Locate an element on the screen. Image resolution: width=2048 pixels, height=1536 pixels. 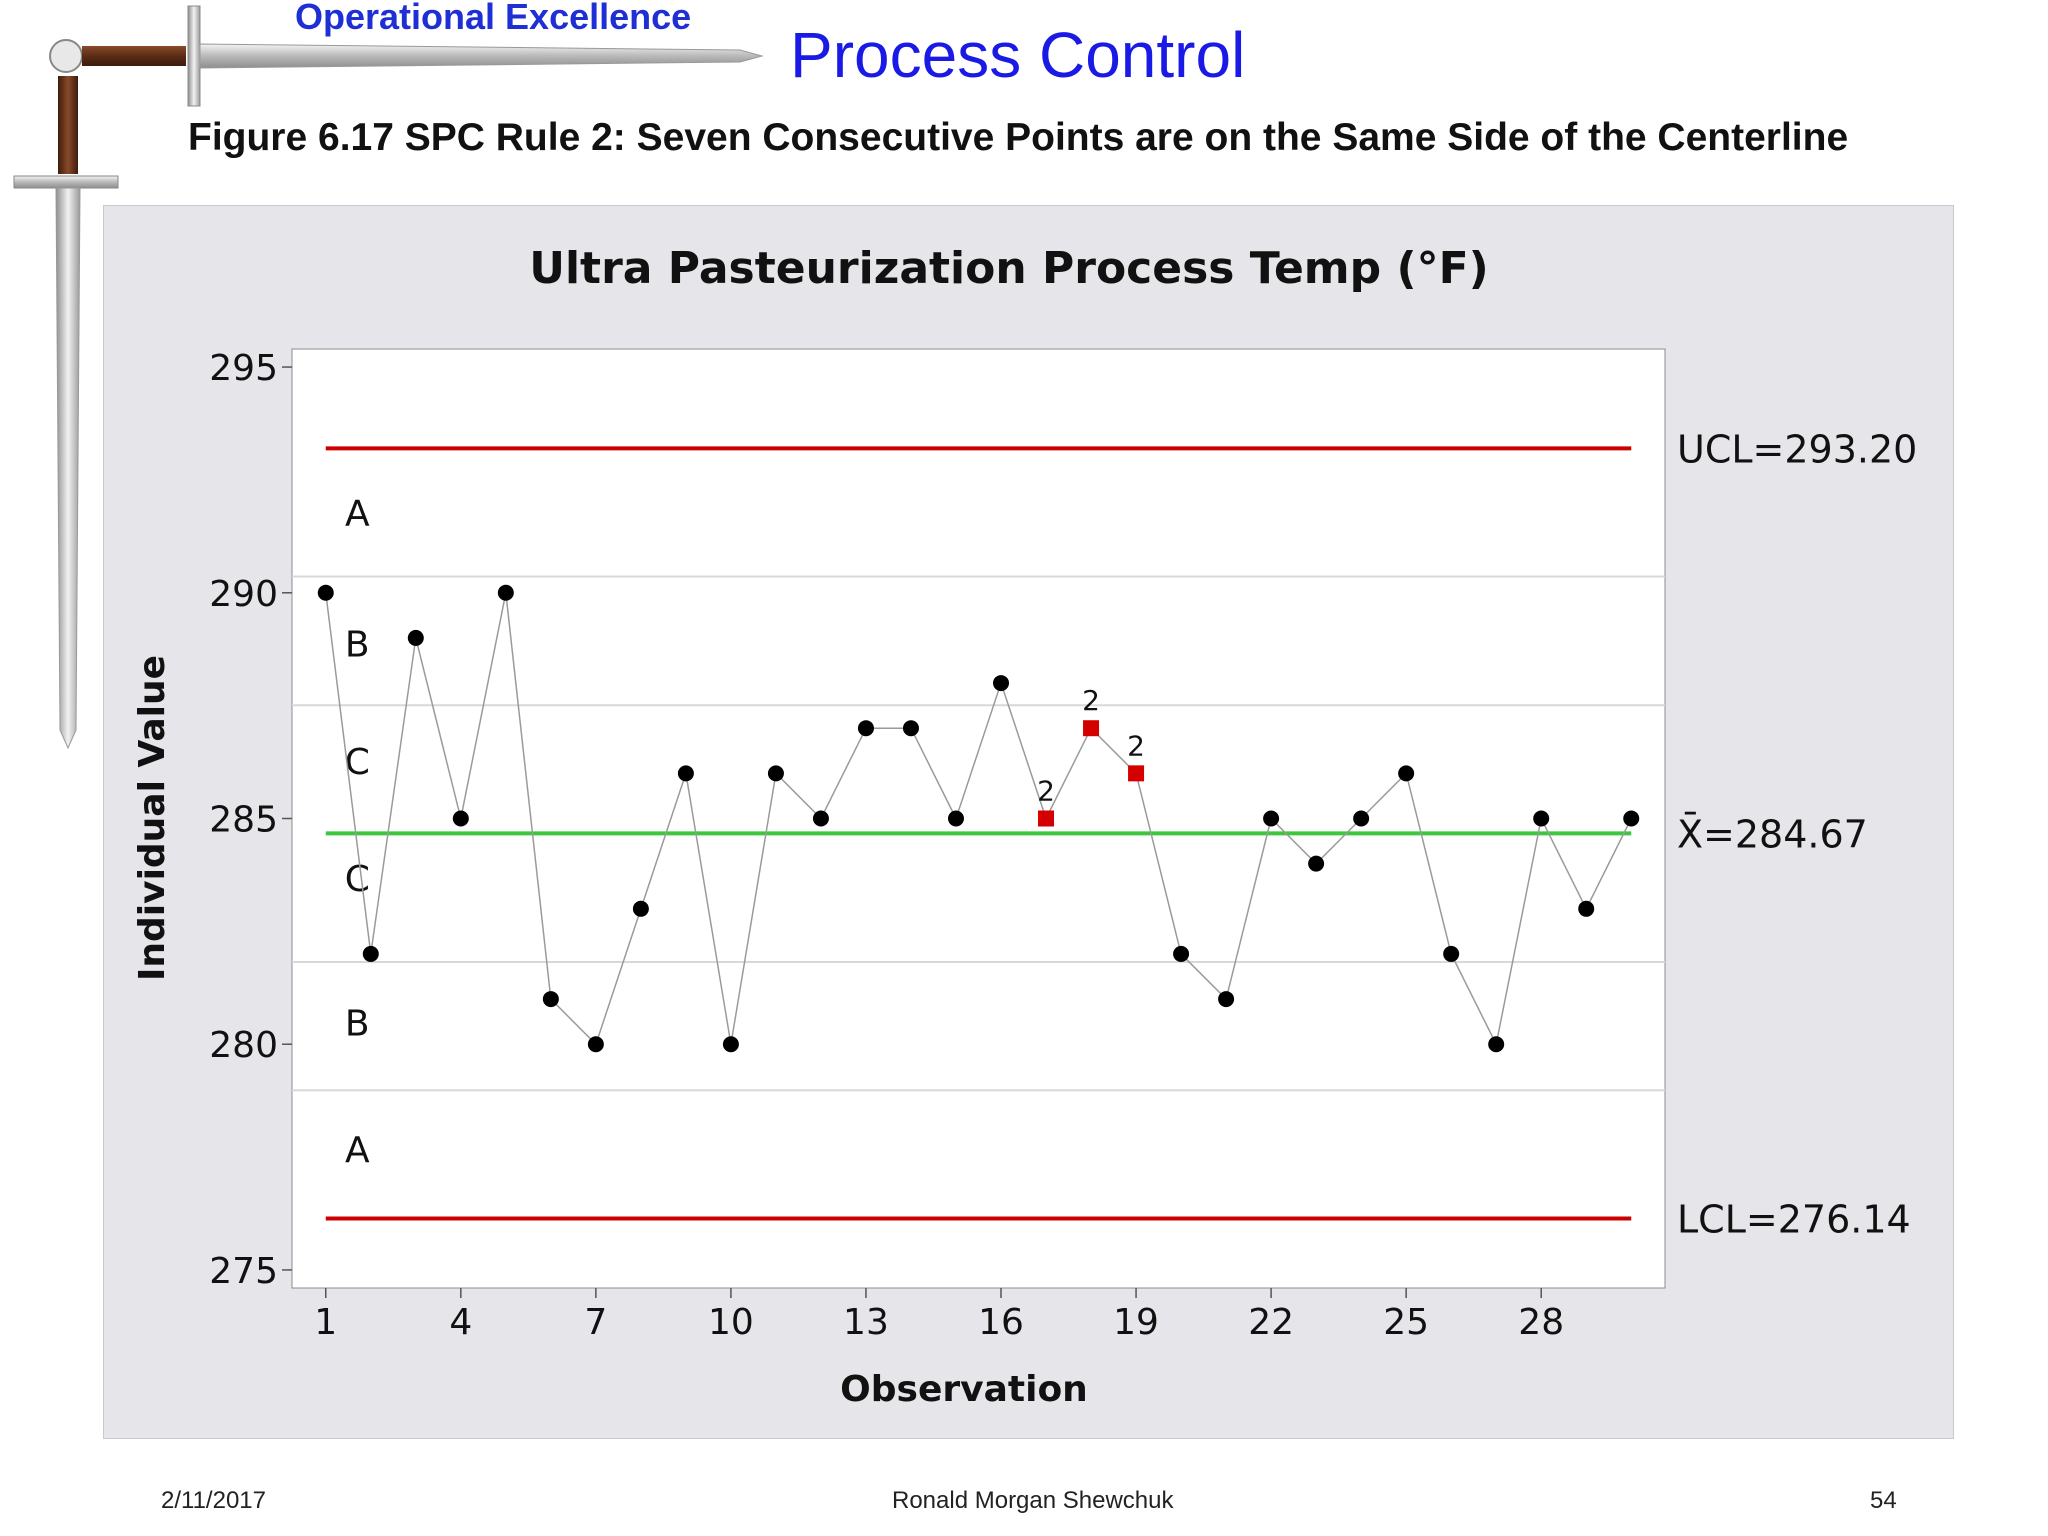
center-line-label: X̄=284.67 is located at coordinates (1772, 834).